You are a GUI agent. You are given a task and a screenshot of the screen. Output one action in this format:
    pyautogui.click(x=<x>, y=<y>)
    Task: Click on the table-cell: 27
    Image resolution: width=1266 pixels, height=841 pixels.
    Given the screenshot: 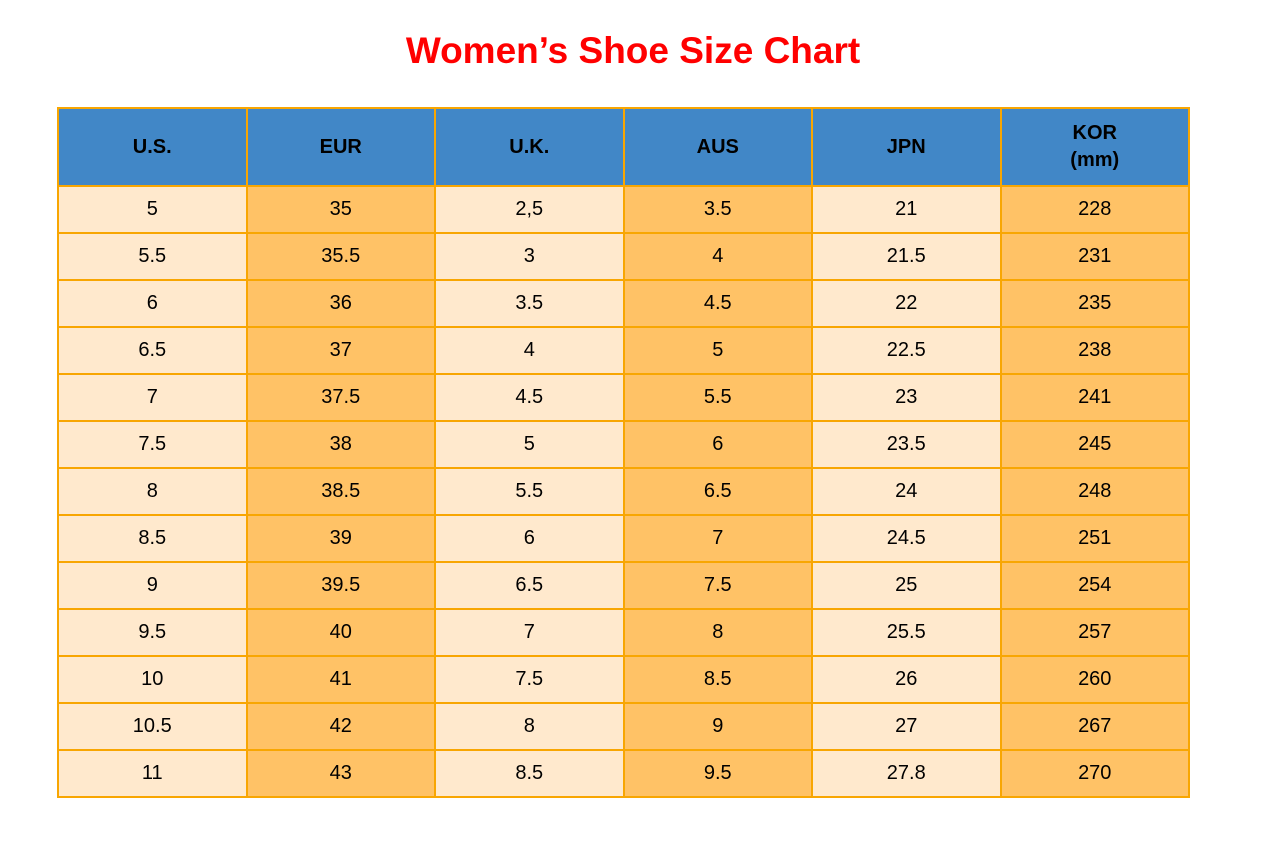 What is the action you would take?
    pyautogui.click(x=906, y=726)
    